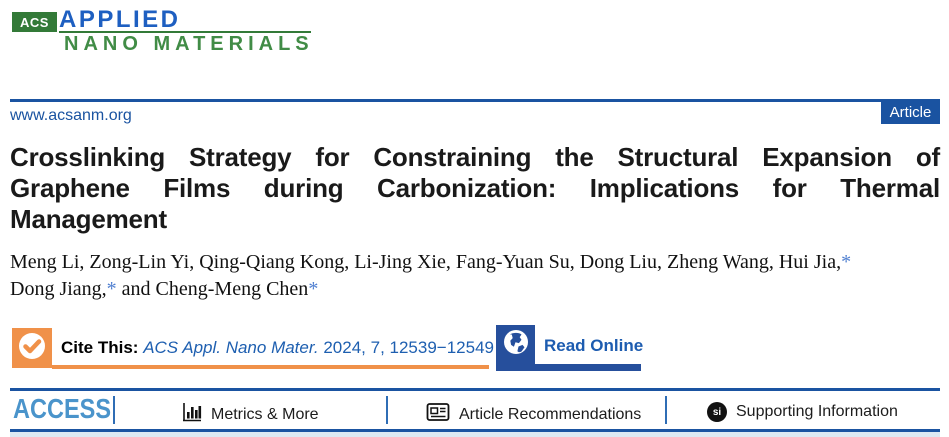 The height and width of the screenshot is (437, 949). Describe the element at coordinates (100, 347) in the screenshot. I see `cite-this-label: Cite This:` at that location.